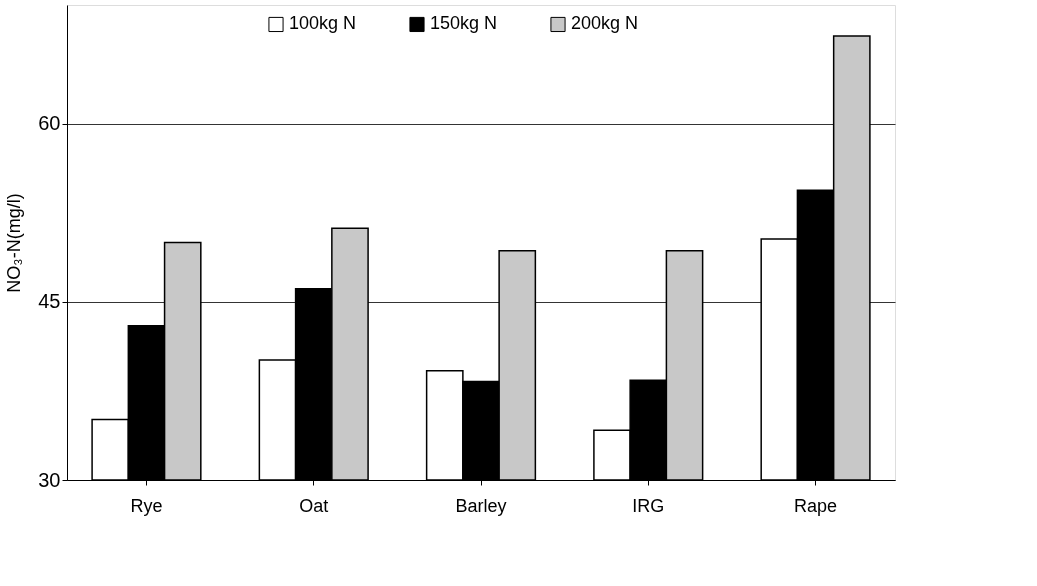  What do you see at coordinates (816, 505) in the screenshot?
I see `x-tick-label: Rape` at bounding box center [816, 505].